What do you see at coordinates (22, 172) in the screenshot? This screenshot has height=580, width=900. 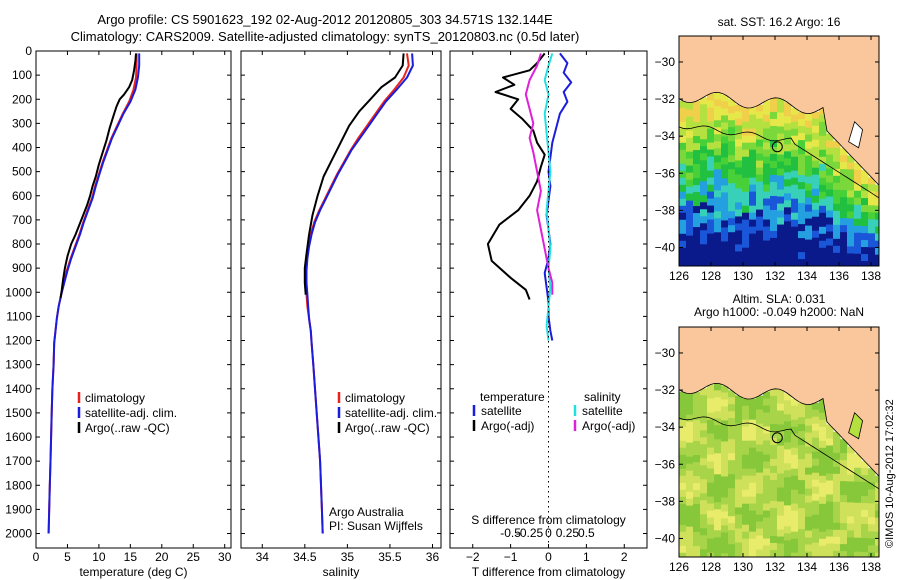 I see `depth-tick-label: 500` at bounding box center [22, 172].